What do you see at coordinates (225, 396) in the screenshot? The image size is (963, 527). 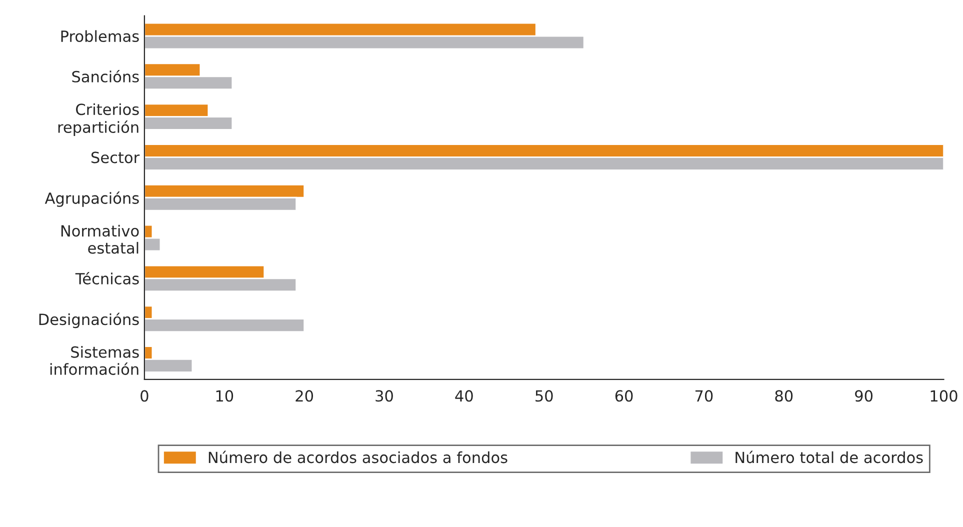 I see `x-tick-label: 10` at bounding box center [225, 396].